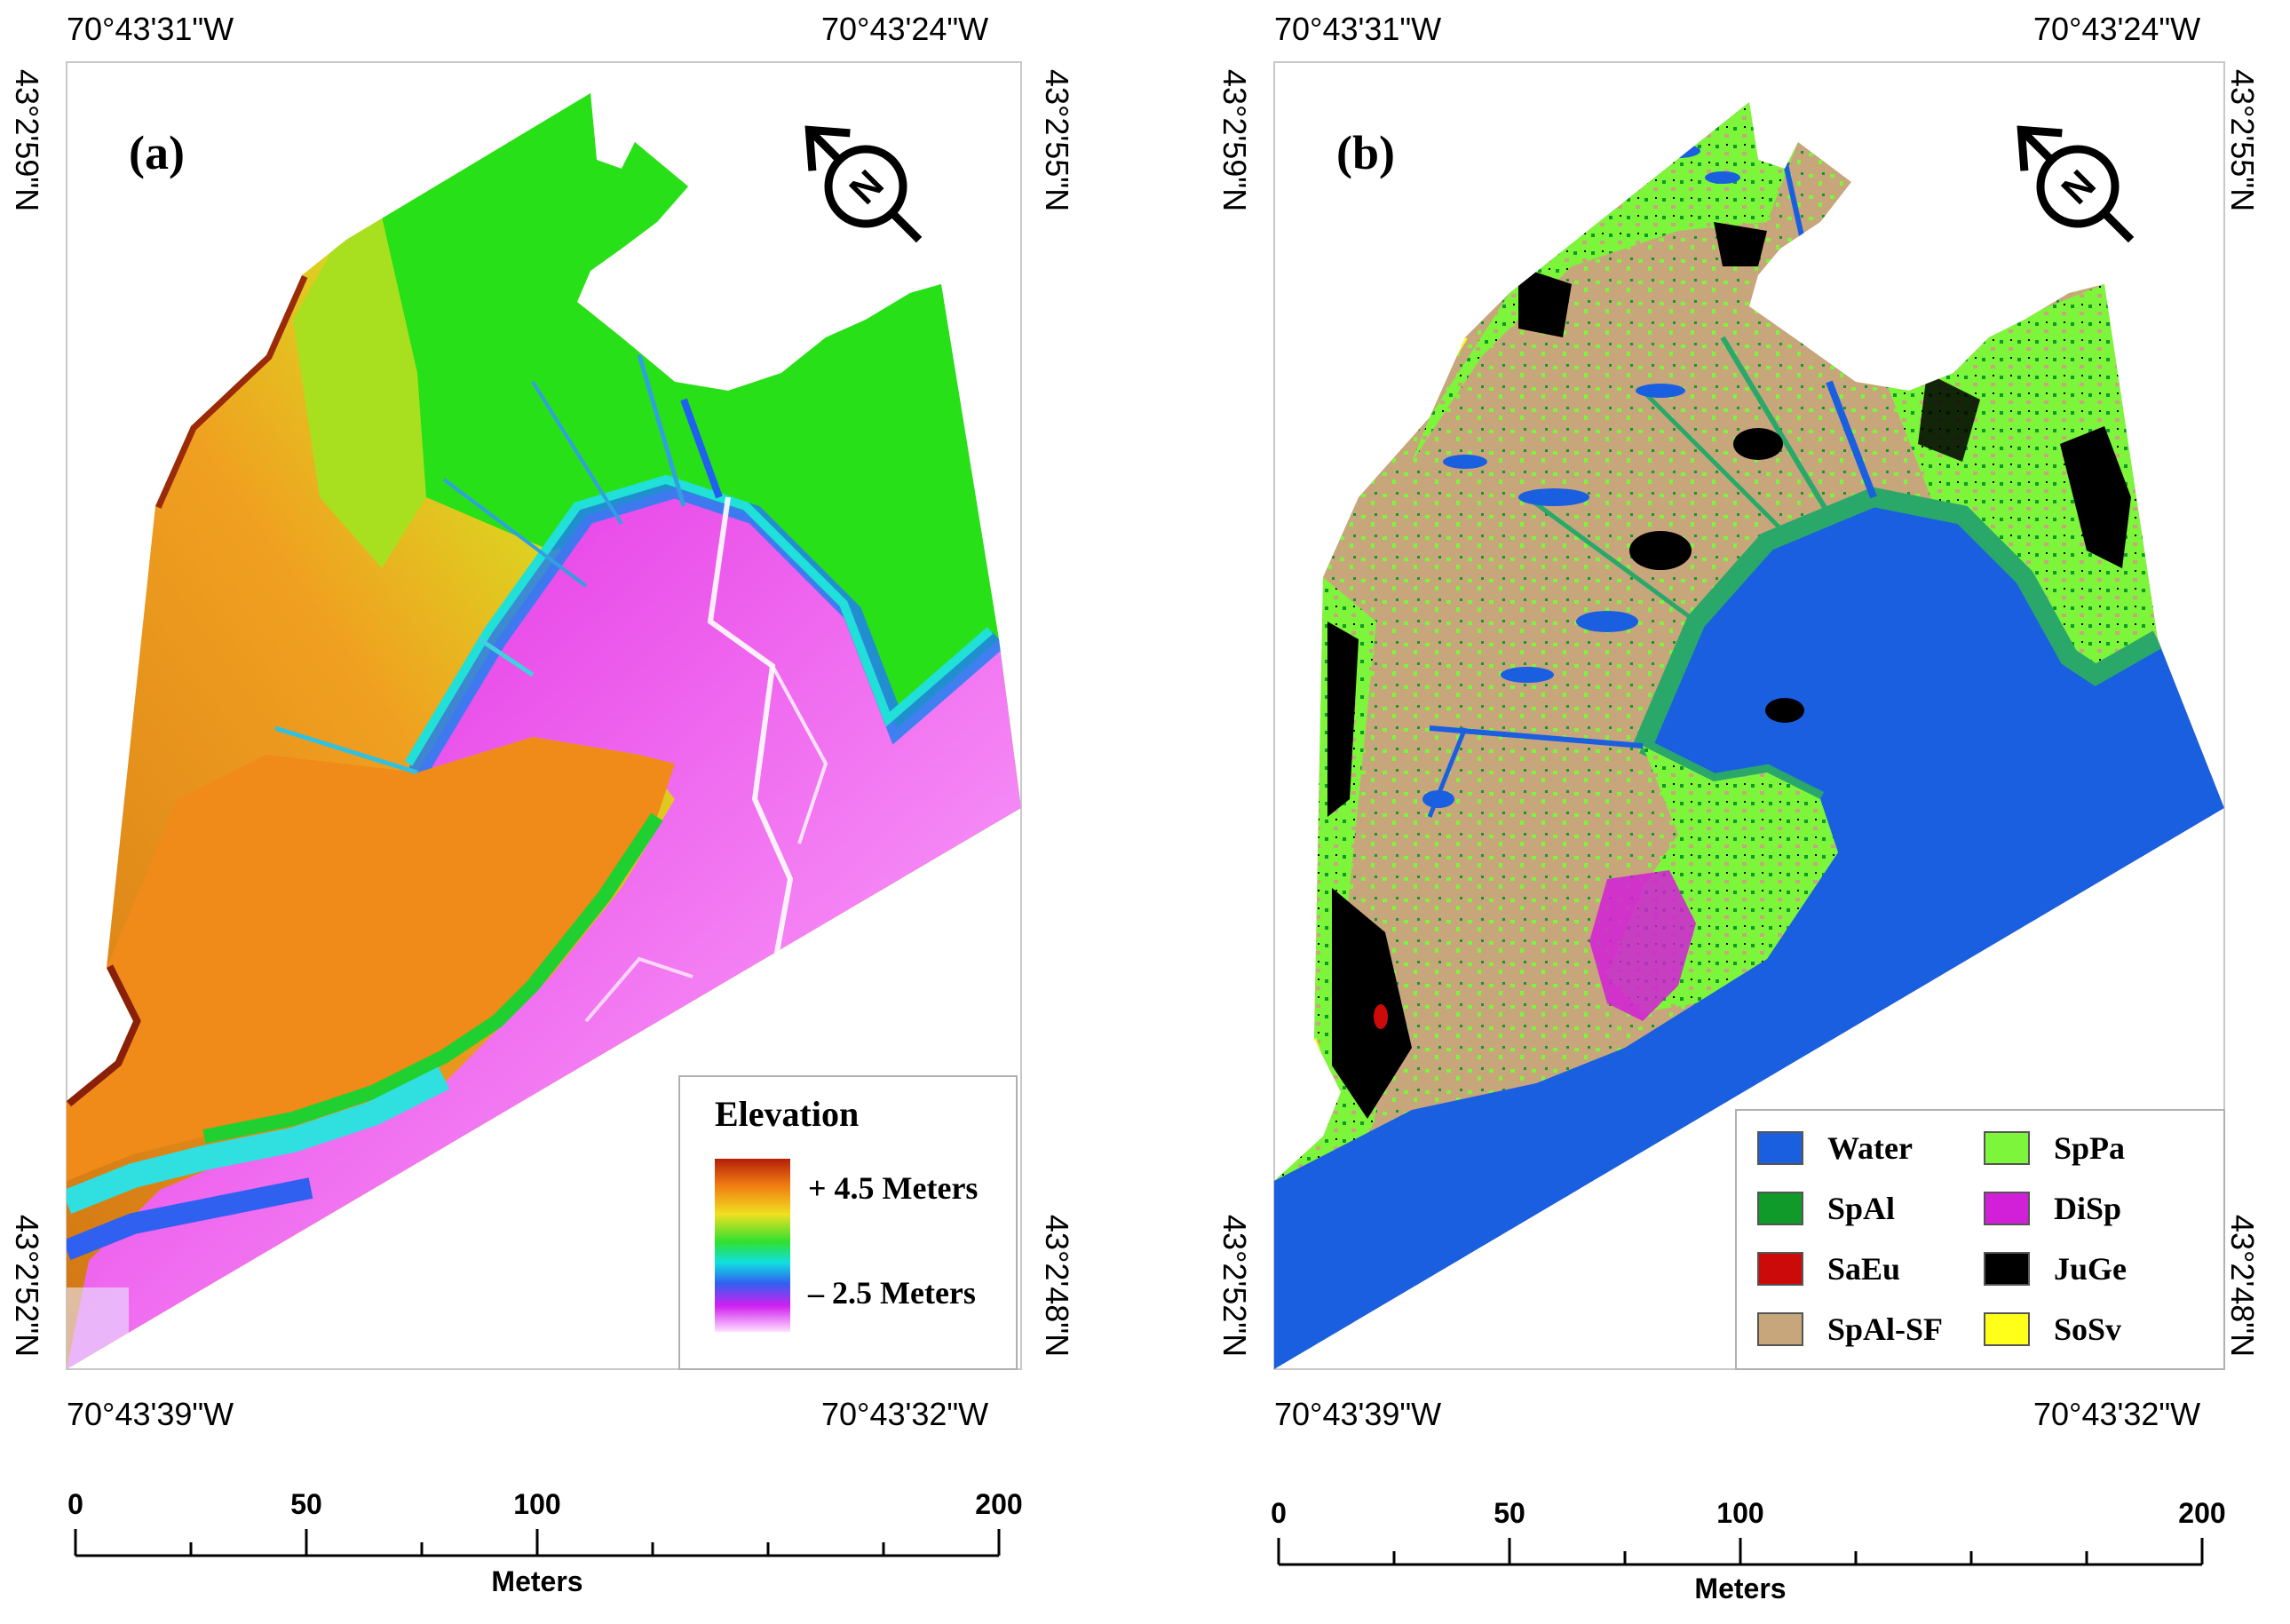 This screenshot has height=1624, width=2290. I want to click on coord-b-bottom-right: 70°43'32"W, so click(2117, 1414).